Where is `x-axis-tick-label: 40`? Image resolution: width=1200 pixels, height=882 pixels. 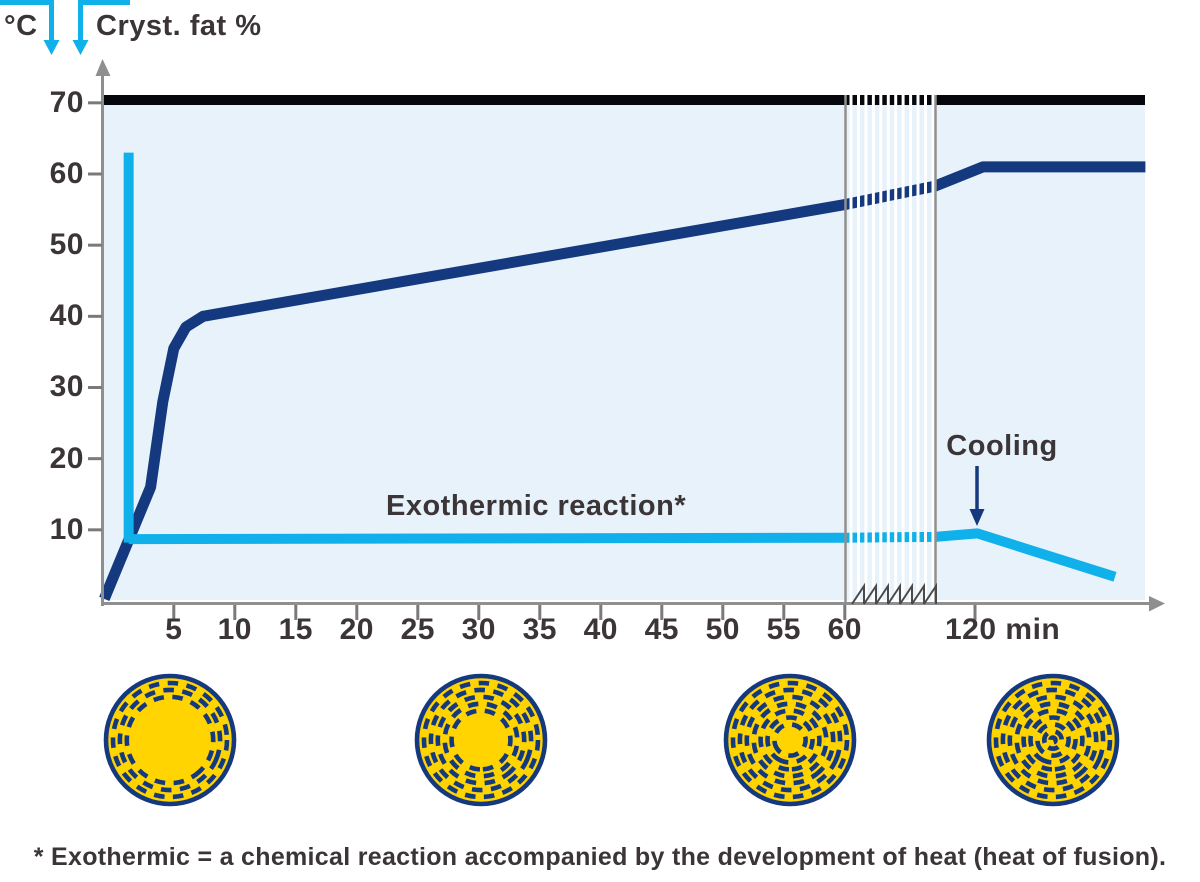
x-axis-tick-label: 40 is located at coordinates (600, 629).